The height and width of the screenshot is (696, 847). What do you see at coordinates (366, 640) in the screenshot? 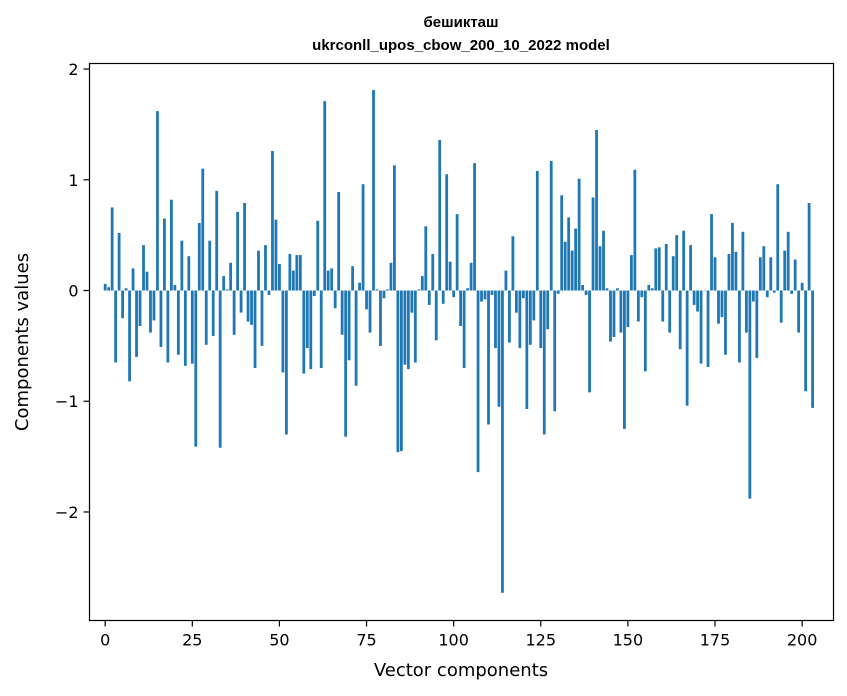
I see `x-tick-label: 75` at bounding box center [366, 640].